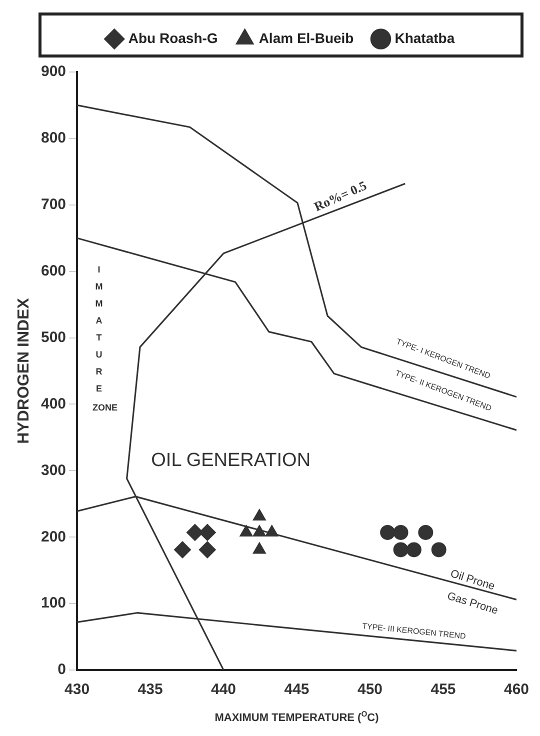 The height and width of the screenshot is (736, 540). I want to click on y-tick-label: 900, so click(53, 71).